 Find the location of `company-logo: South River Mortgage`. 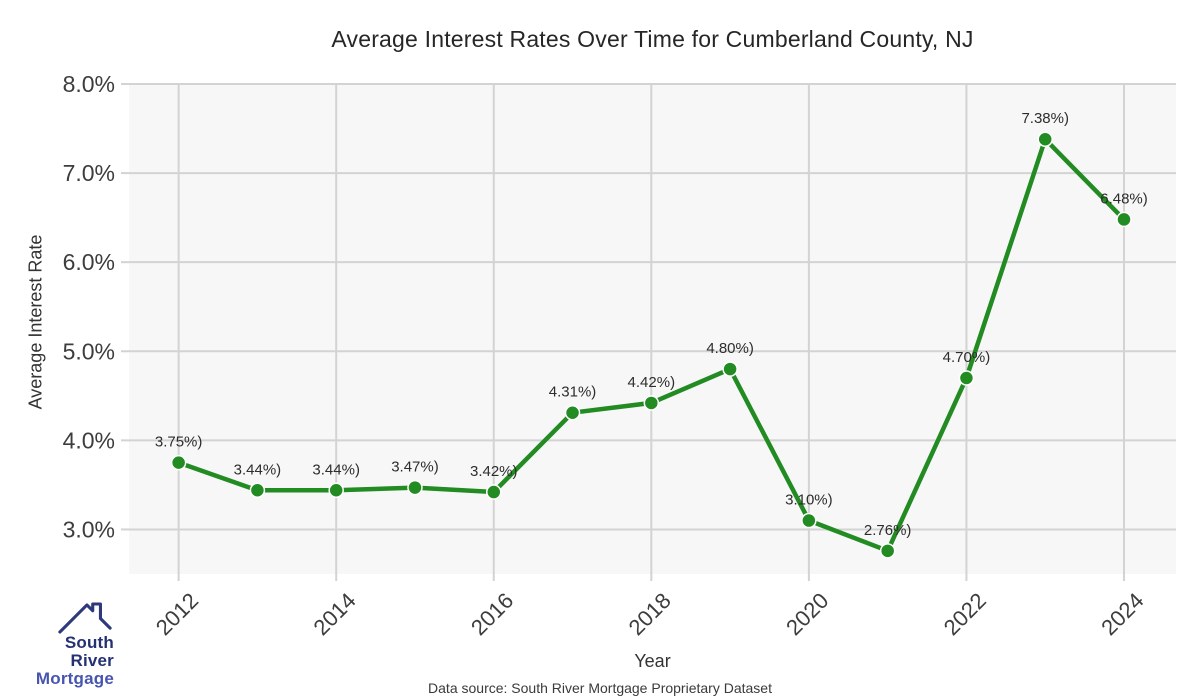

company-logo: South River Mortgage is located at coordinates (67, 645).